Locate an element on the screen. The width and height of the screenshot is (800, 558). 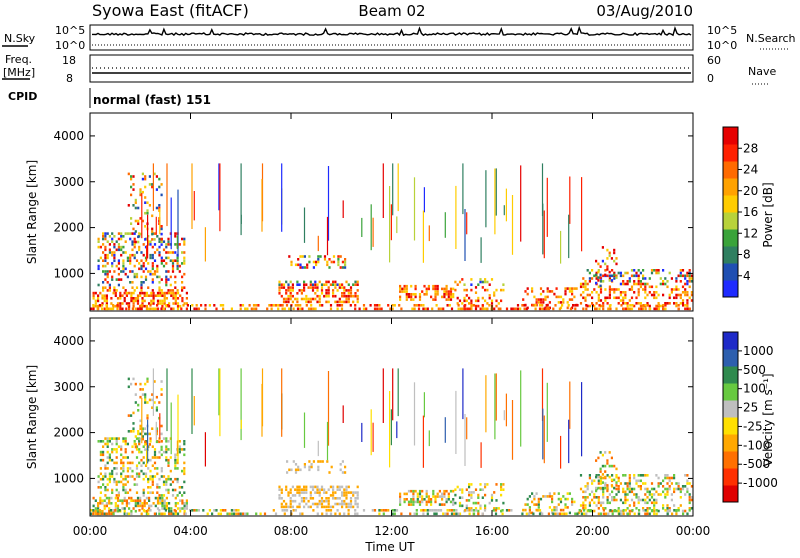
y-tick-label: 2000 is located at coordinates (68, 433).